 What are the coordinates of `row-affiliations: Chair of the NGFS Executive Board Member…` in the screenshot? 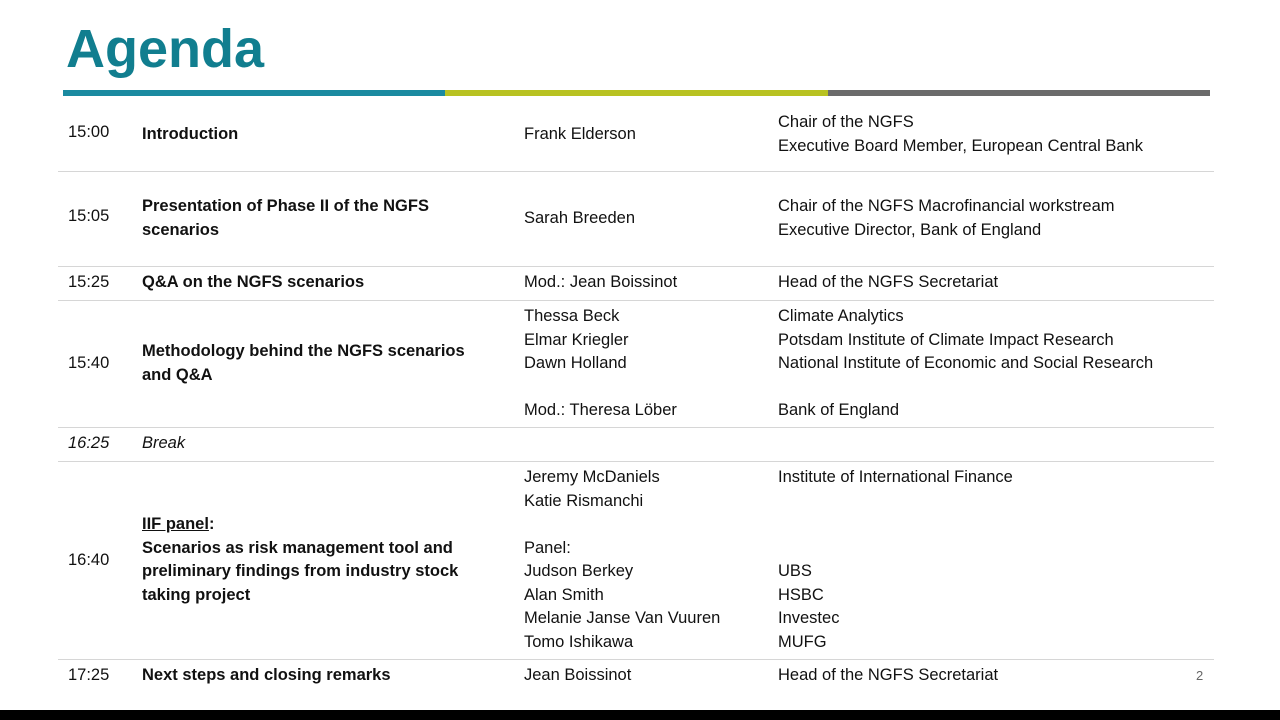 It's located at (960, 134).